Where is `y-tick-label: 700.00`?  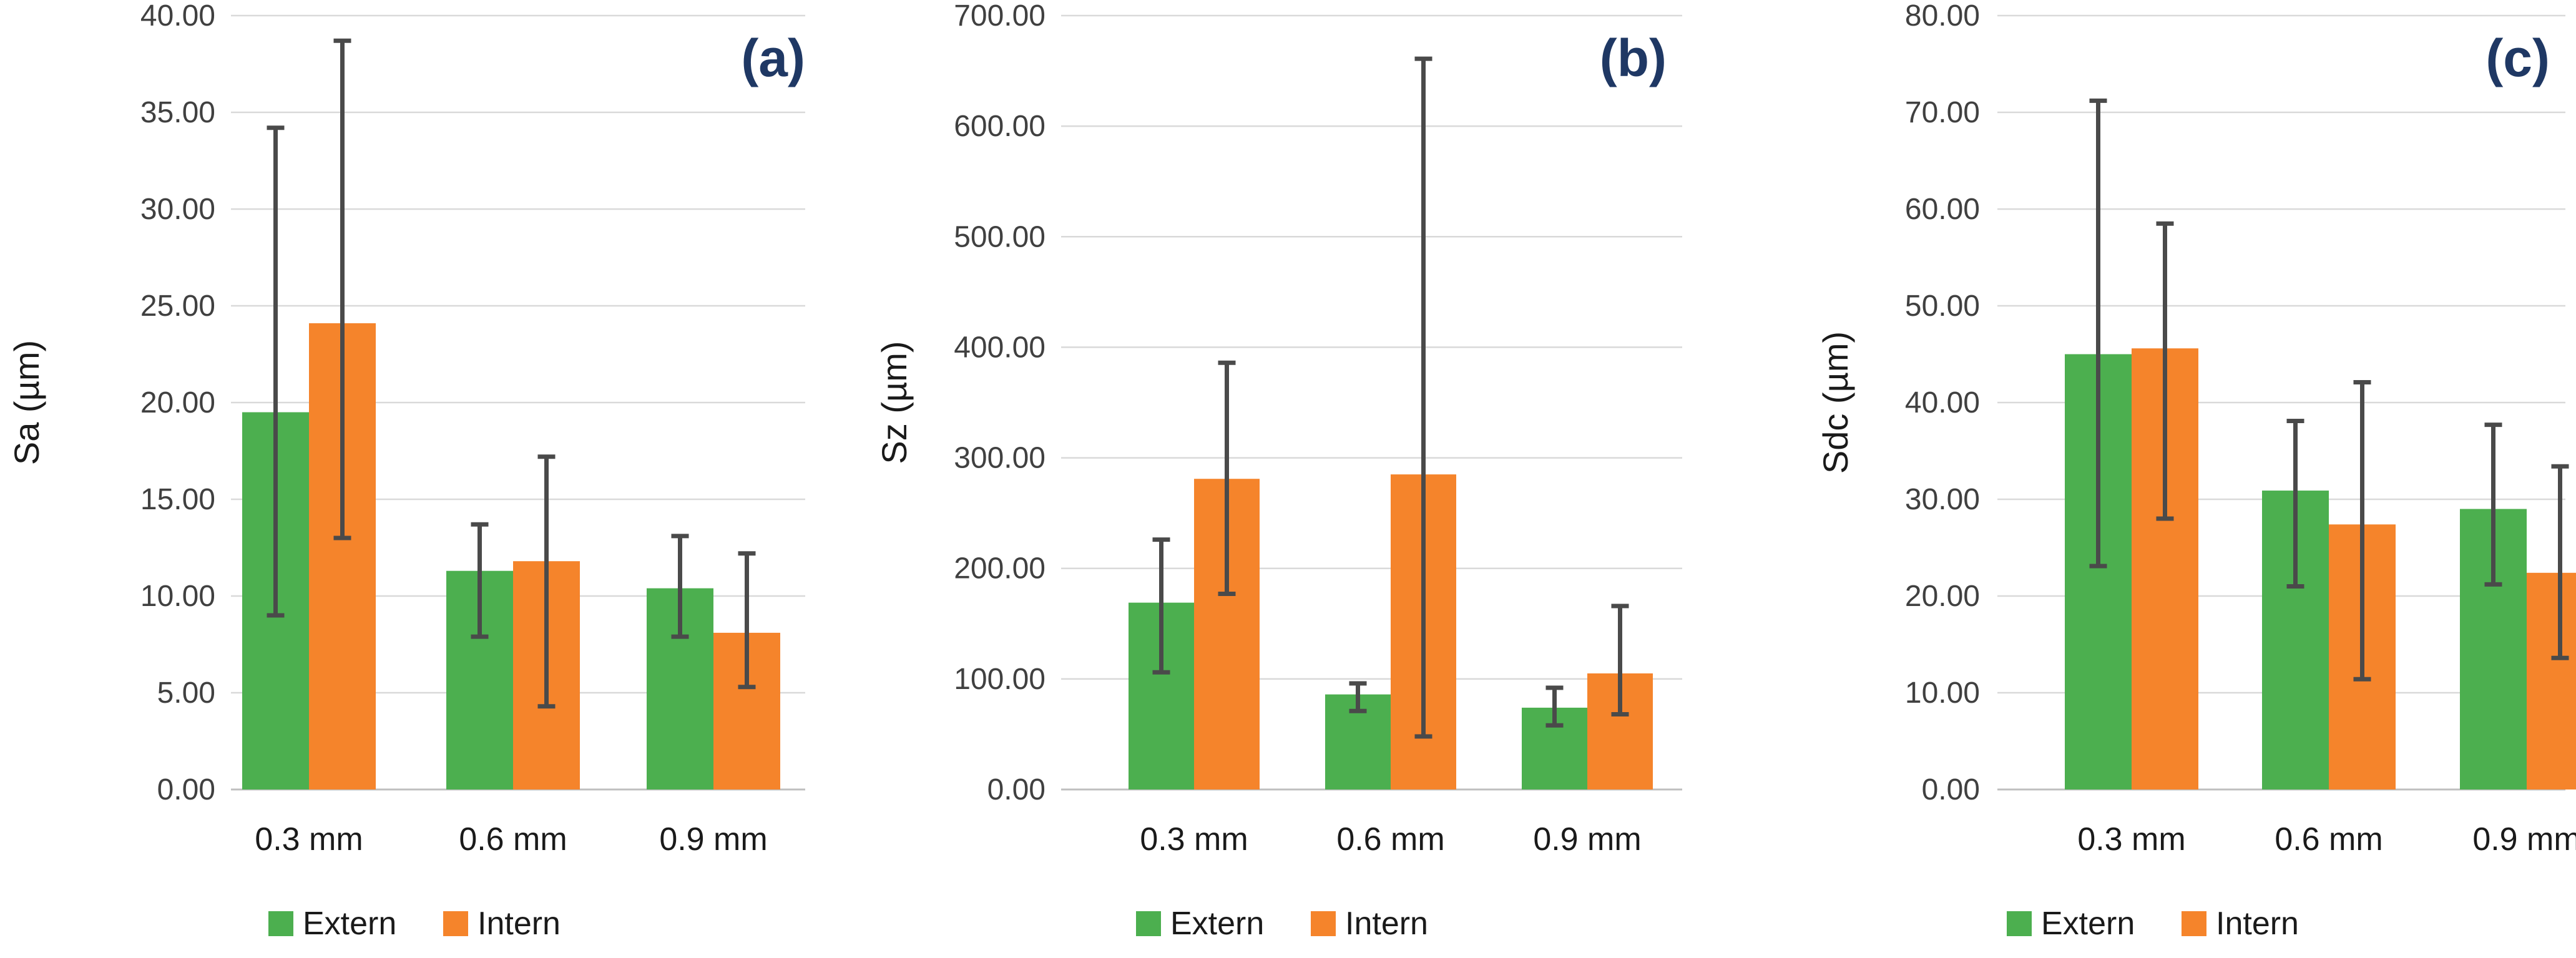
y-tick-label: 700.00 is located at coordinates (1000, 16).